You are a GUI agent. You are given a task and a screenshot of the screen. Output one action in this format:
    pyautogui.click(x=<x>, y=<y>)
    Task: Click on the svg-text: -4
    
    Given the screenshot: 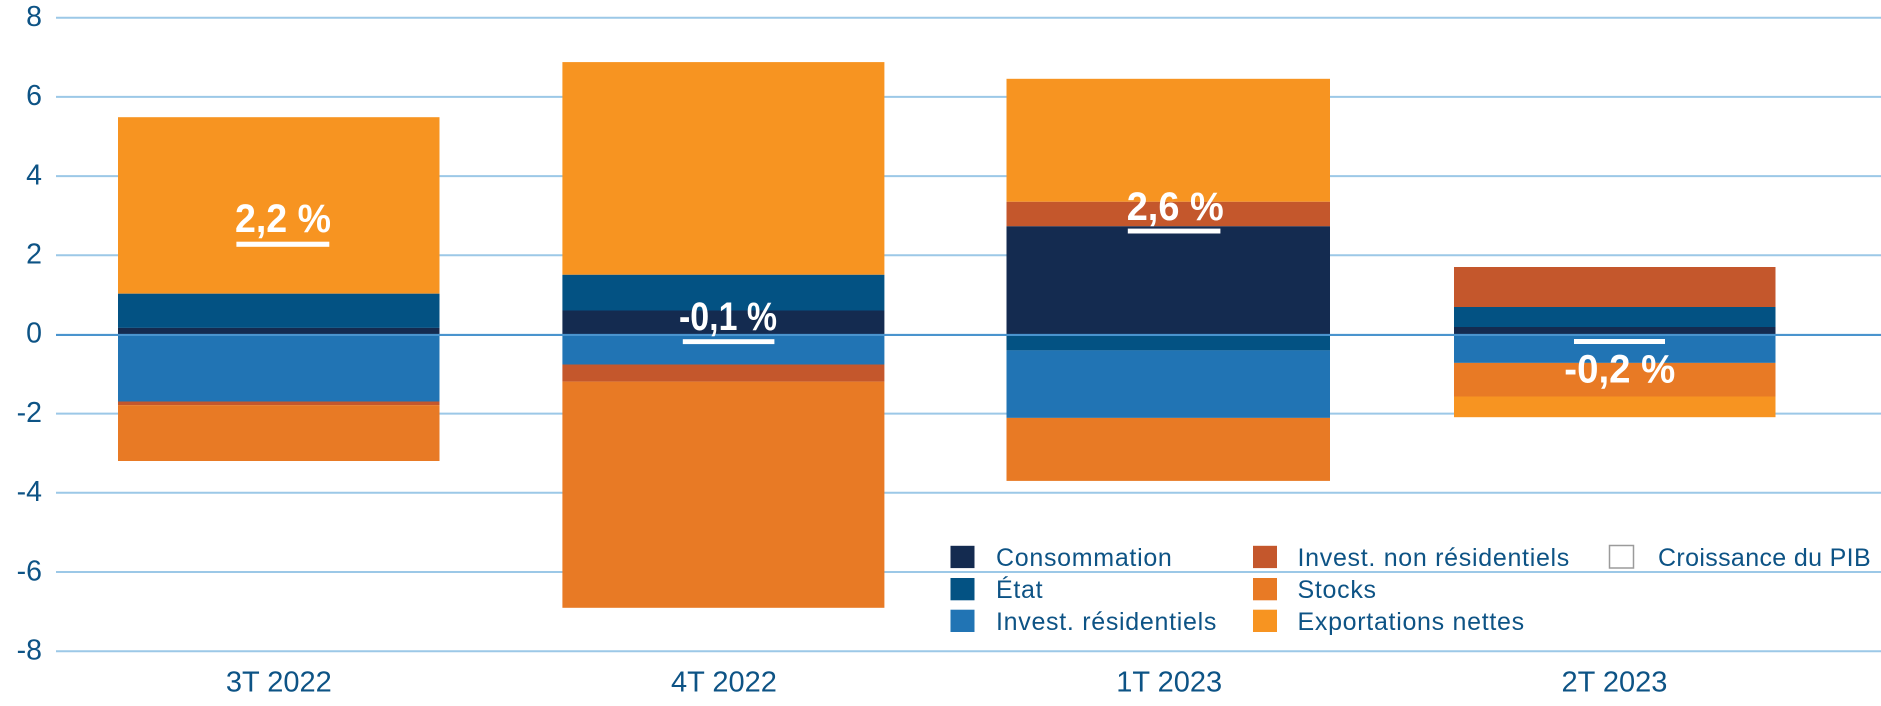 What is the action you would take?
    pyautogui.click(x=29, y=492)
    